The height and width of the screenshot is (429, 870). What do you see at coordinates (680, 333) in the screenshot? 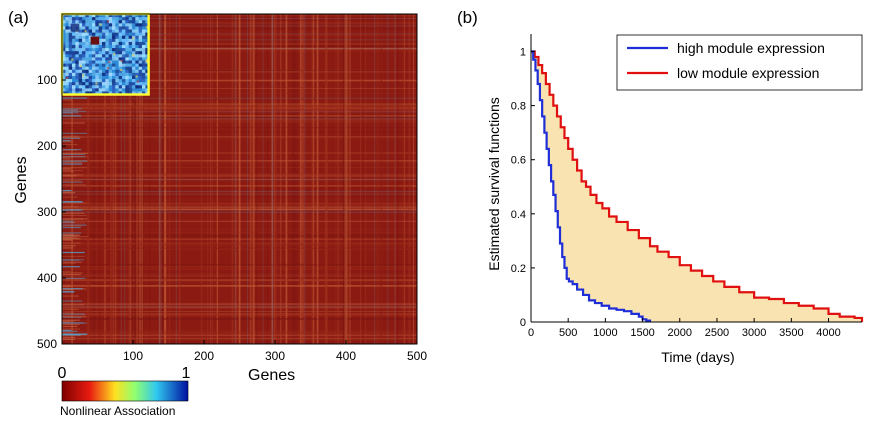
I see `survival-x-tick-label: 2000` at bounding box center [680, 333].